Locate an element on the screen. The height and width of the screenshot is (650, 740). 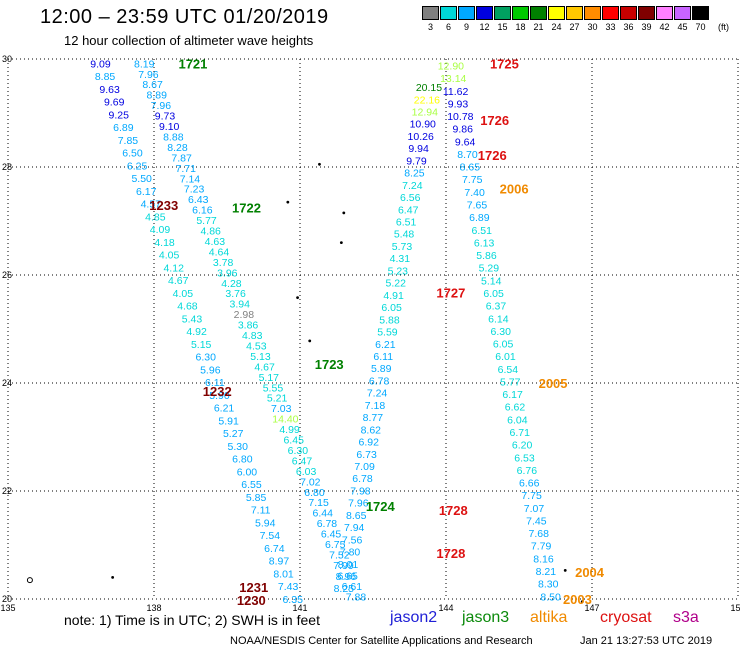
color-scale-units: (ft) is located at coordinates (723, 27).